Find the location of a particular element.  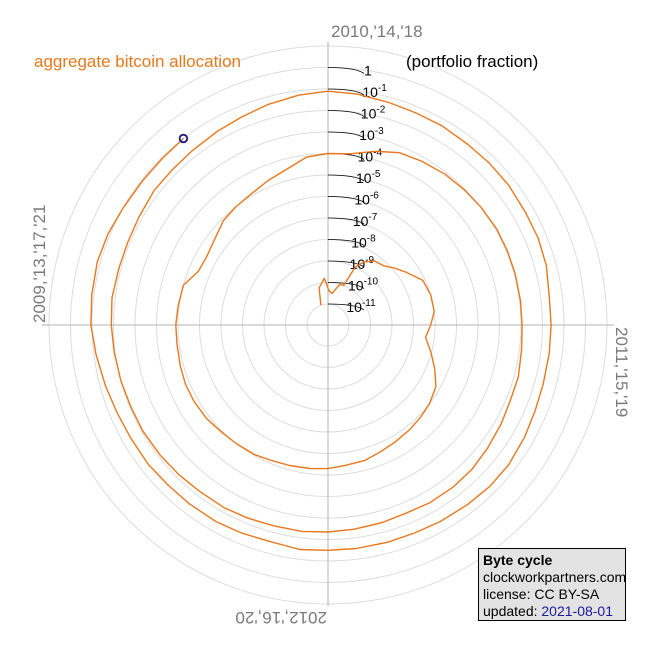

radial-tick-label: 10⁻⁴ is located at coordinates (370, 156).